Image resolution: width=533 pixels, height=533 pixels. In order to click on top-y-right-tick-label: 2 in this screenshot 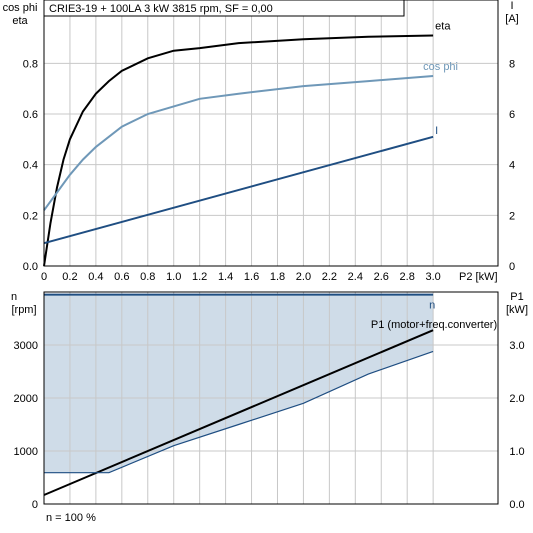, I will do `click(512, 216)`.